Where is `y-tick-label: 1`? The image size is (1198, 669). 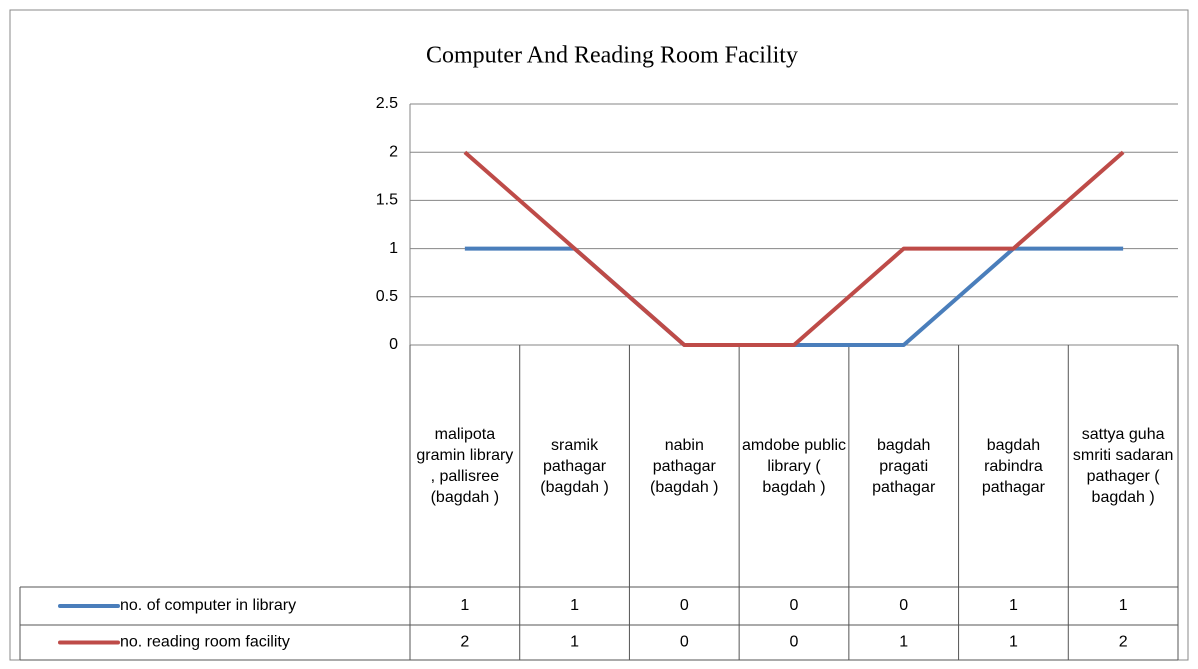
y-tick-label: 1 is located at coordinates (393, 248).